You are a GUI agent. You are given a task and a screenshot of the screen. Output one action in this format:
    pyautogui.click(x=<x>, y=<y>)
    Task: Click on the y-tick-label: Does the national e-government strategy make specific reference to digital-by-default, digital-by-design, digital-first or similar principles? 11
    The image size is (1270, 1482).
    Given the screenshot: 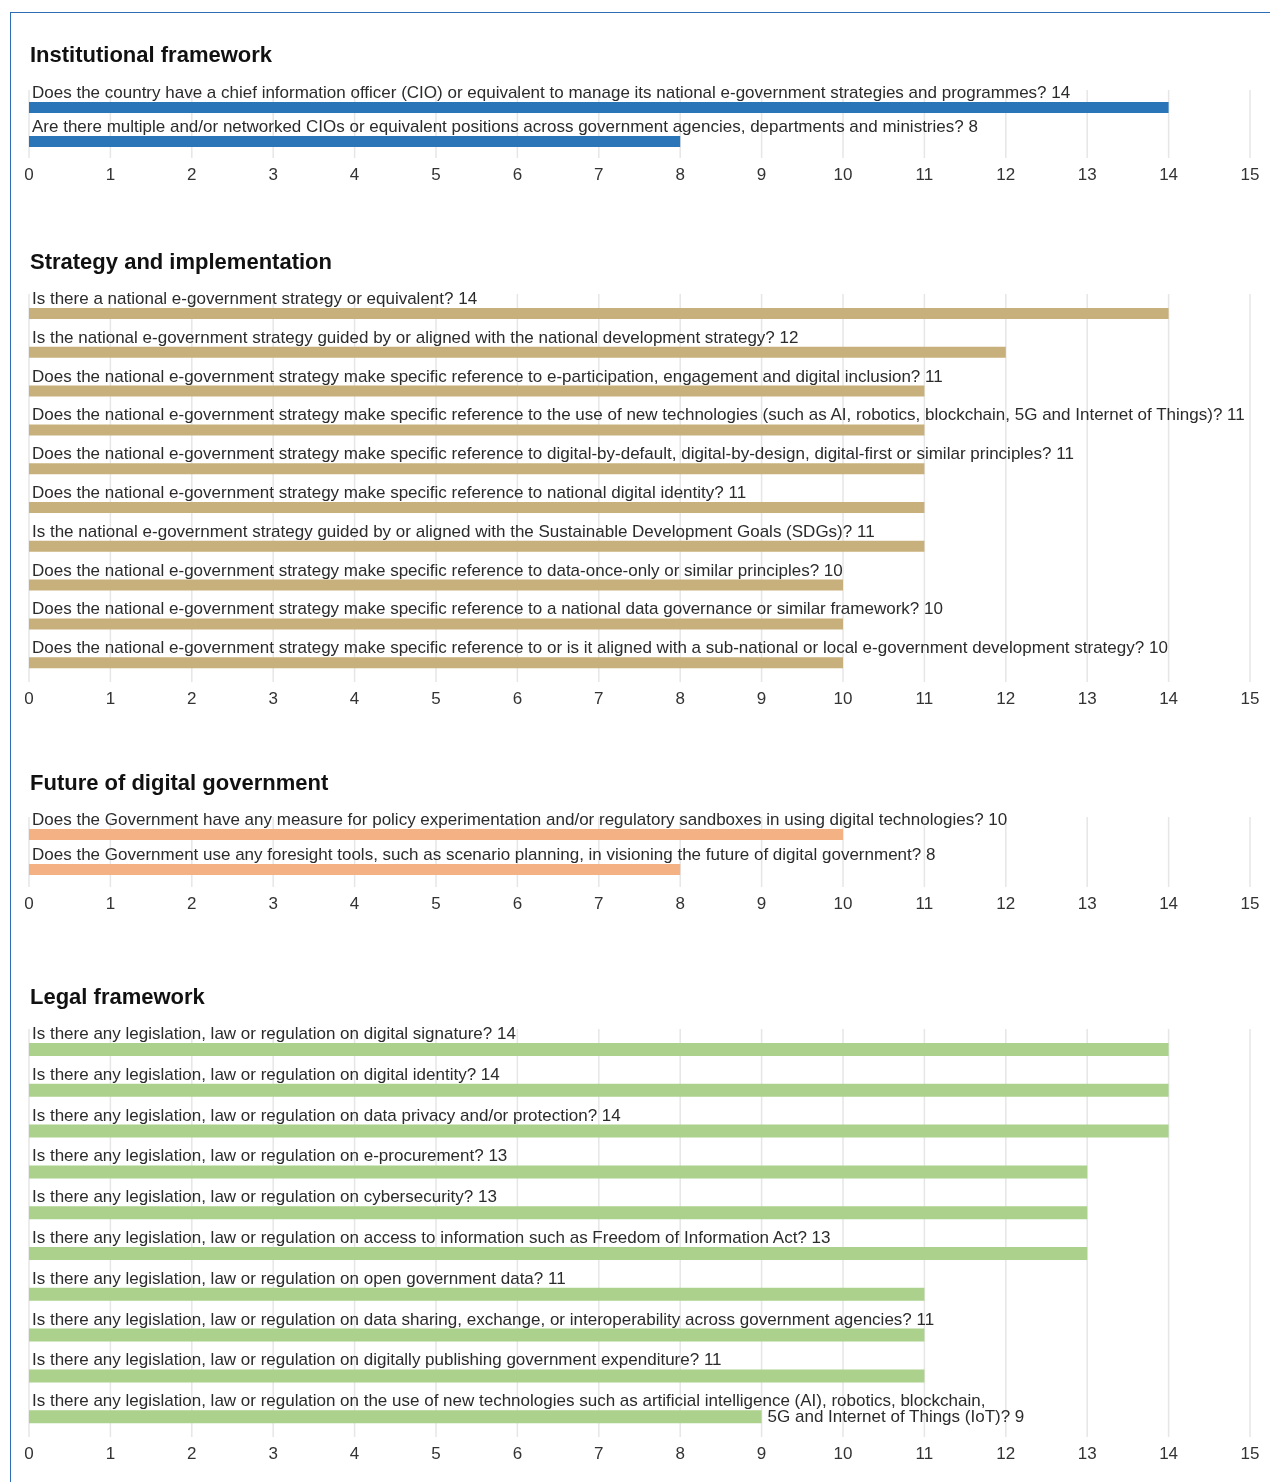 What is the action you would take?
    pyautogui.click(x=553, y=453)
    